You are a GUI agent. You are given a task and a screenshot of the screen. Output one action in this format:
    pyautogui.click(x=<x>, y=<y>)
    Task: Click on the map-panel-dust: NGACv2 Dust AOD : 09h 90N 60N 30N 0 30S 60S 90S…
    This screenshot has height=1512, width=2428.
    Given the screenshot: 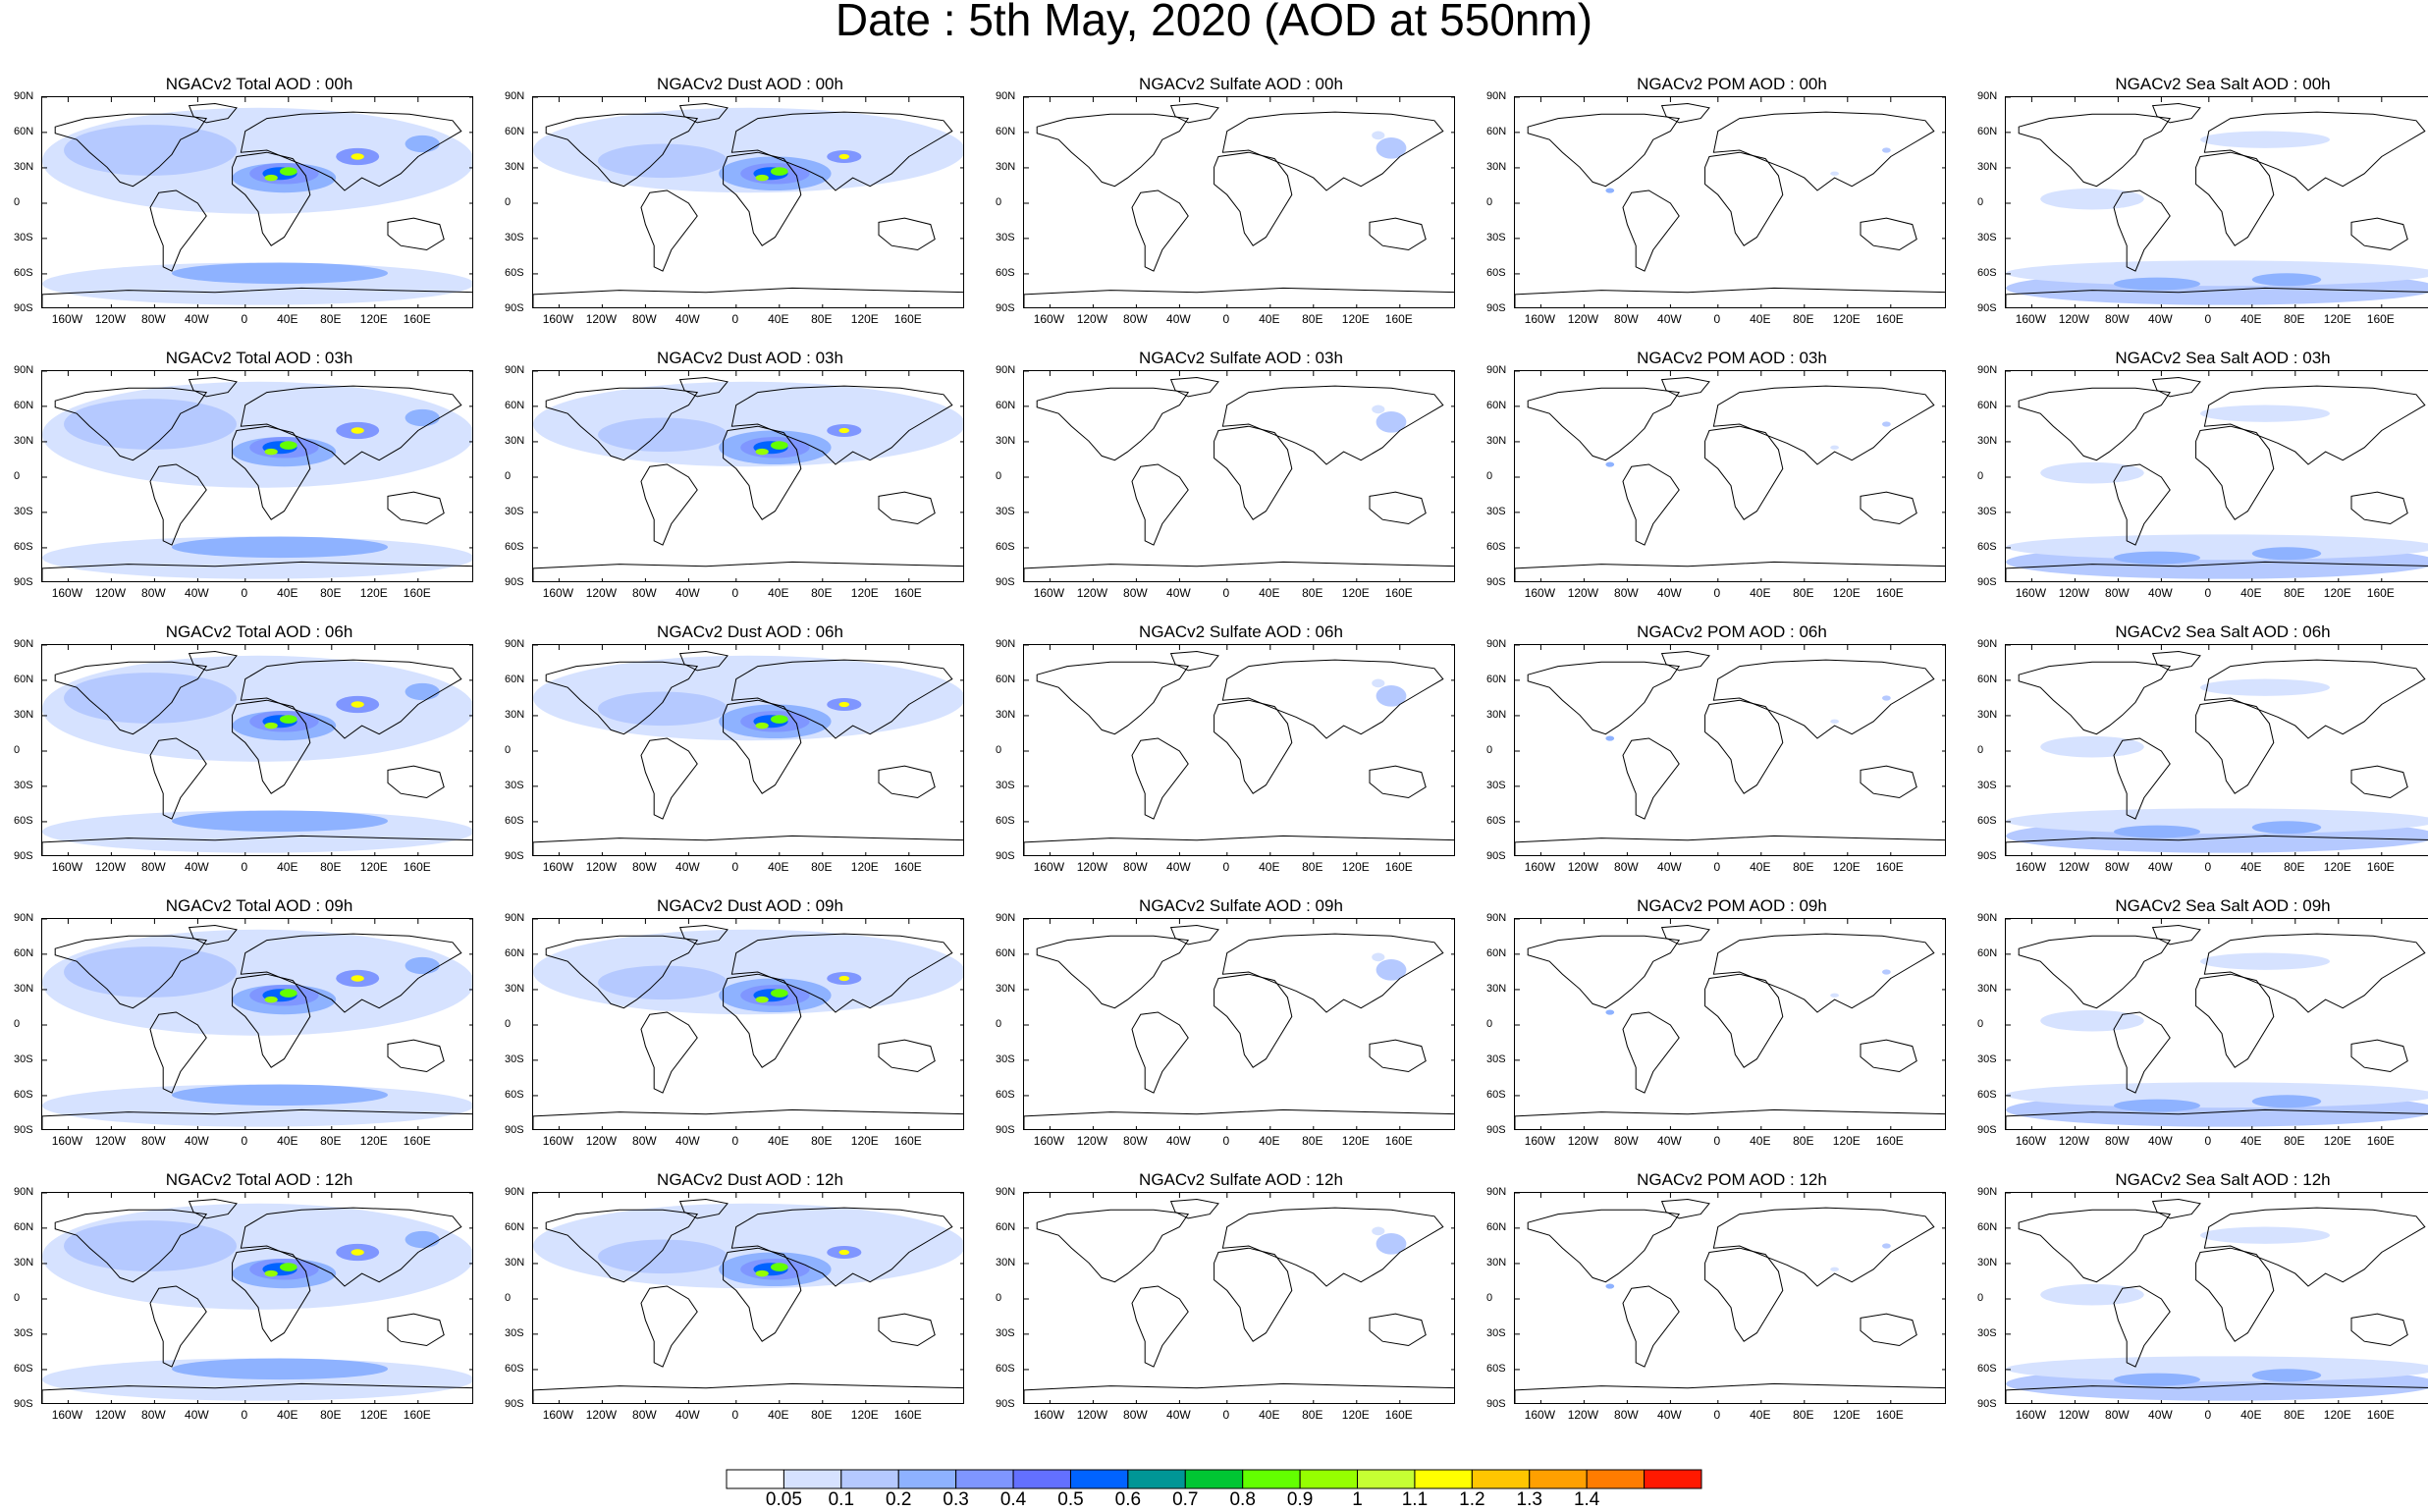 What is the action you would take?
    pyautogui.click(x=751, y=1026)
    